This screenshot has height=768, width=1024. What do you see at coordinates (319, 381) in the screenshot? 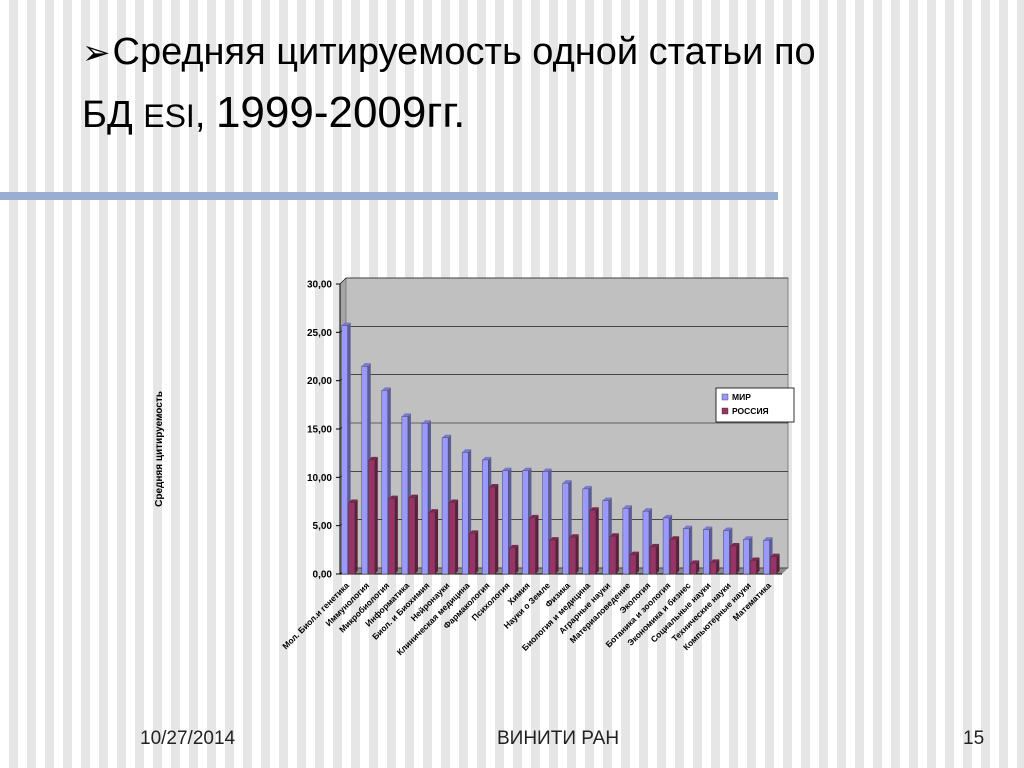
I see `y-tick-label: 20,00` at bounding box center [319, 381].